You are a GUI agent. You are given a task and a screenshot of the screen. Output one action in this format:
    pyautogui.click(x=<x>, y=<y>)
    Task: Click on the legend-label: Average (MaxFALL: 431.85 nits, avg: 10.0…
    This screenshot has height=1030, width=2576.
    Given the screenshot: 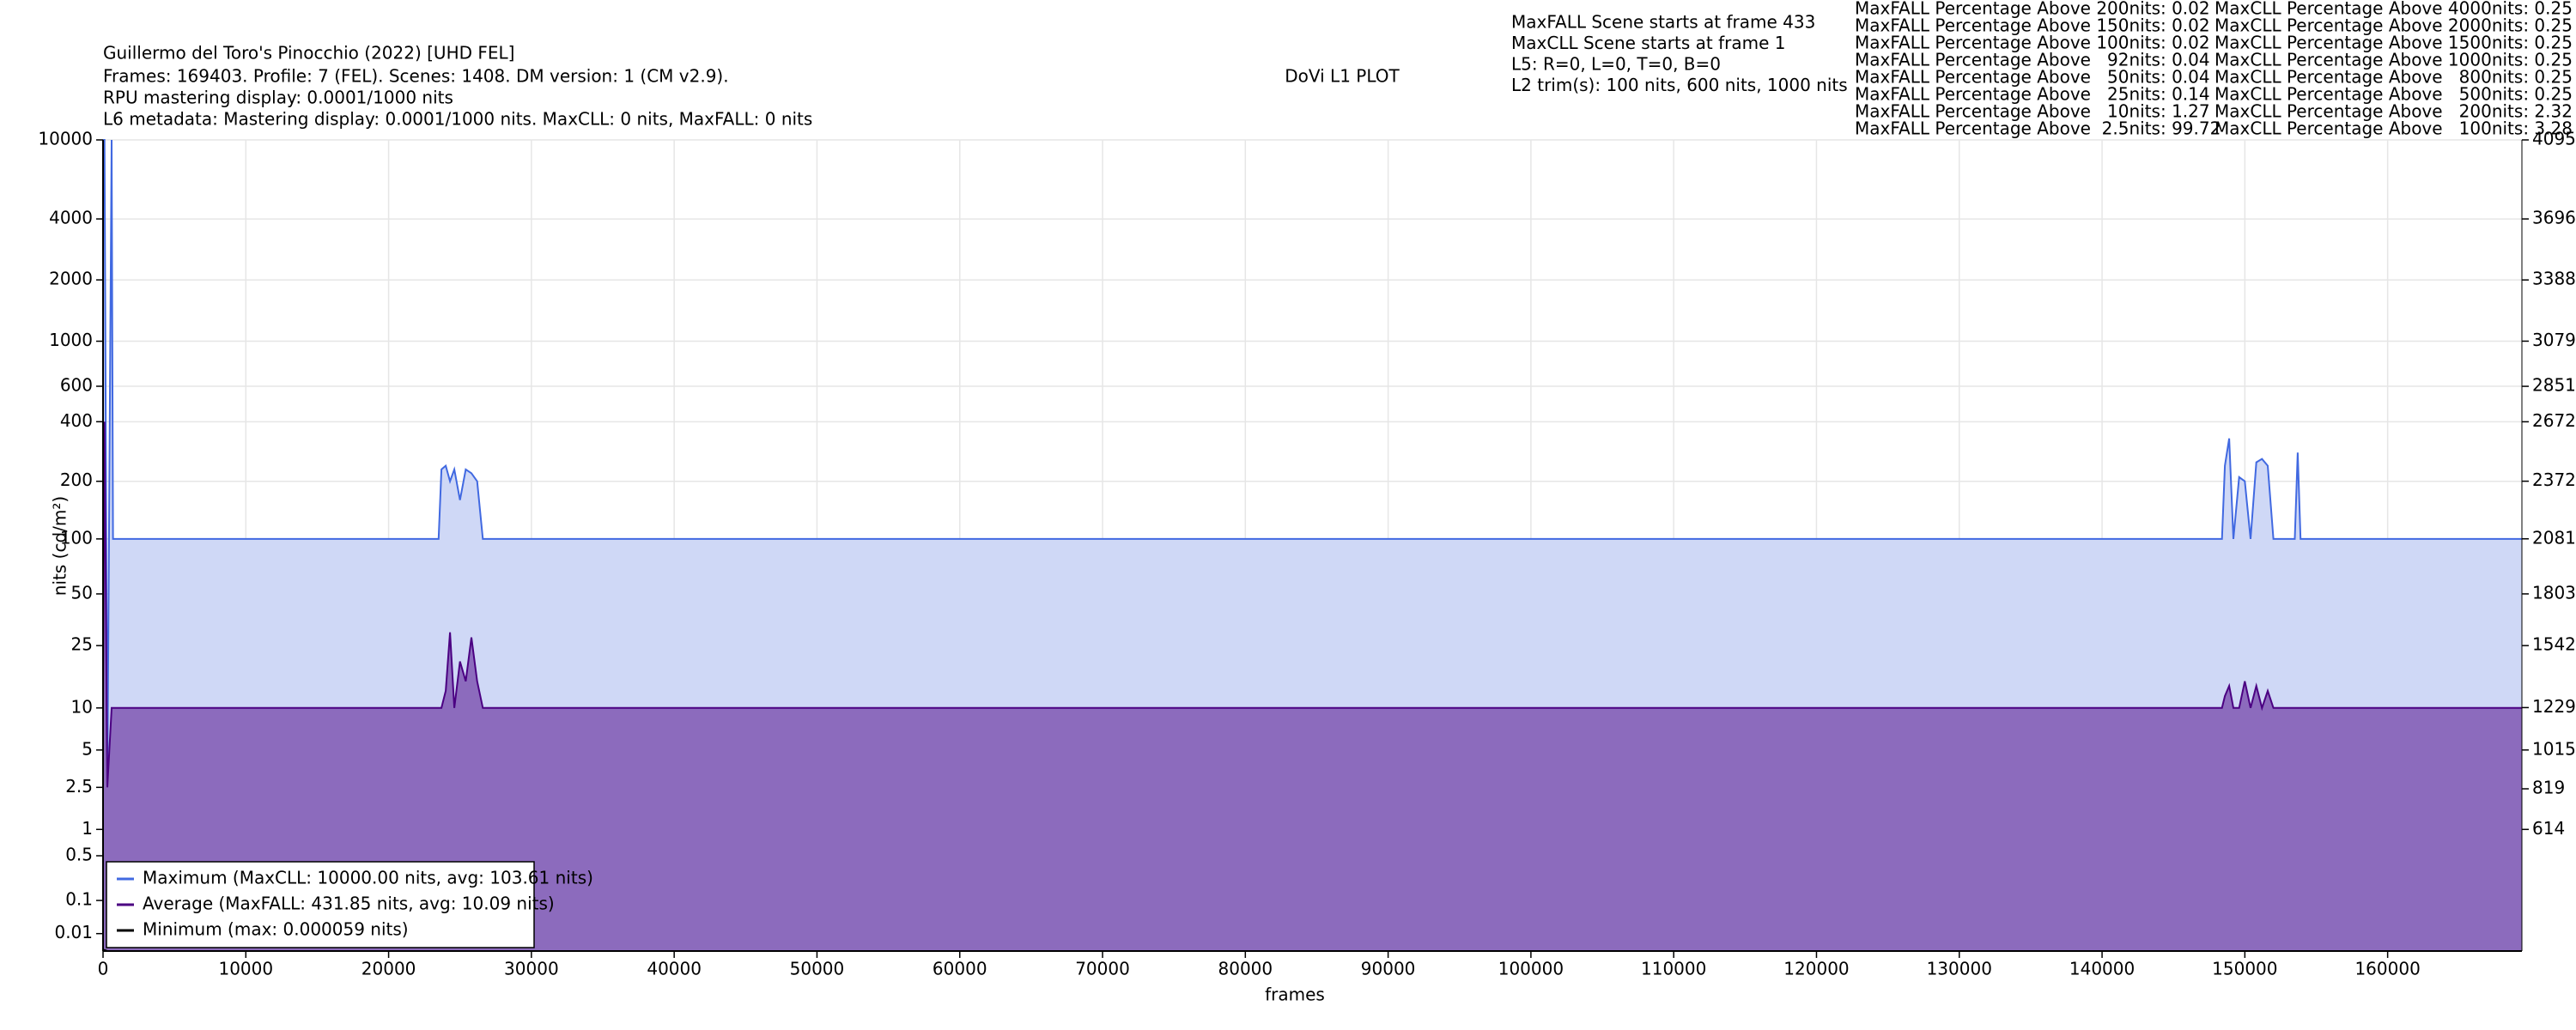 What is the action you would take?
    pyautogui.click(x=349, y=904)
    